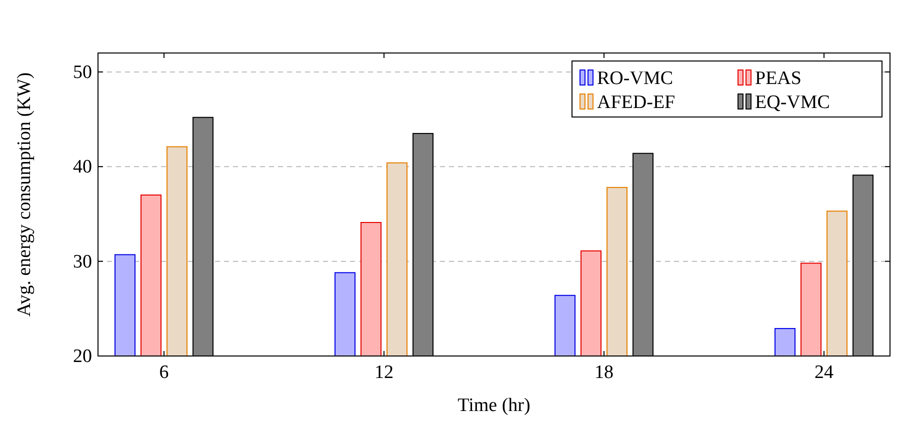  I want to click on y-tick-label: 20, so click(82, 356).